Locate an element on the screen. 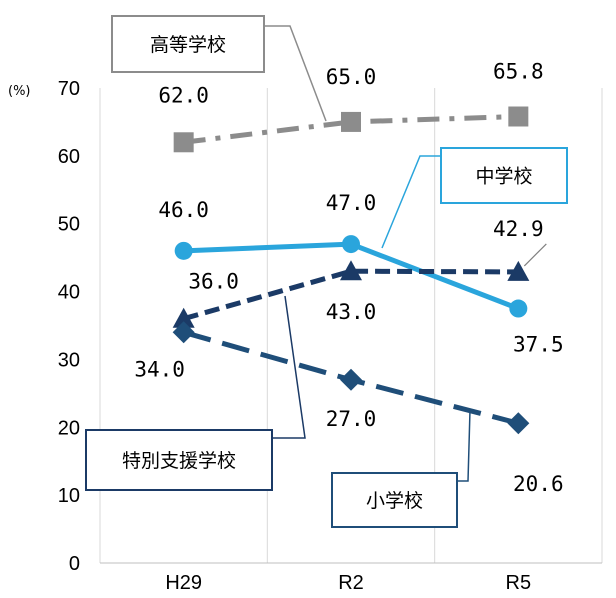 This screenshot has width=616, height=598. data-label: 20.6 is located at coordinates (538, 484).